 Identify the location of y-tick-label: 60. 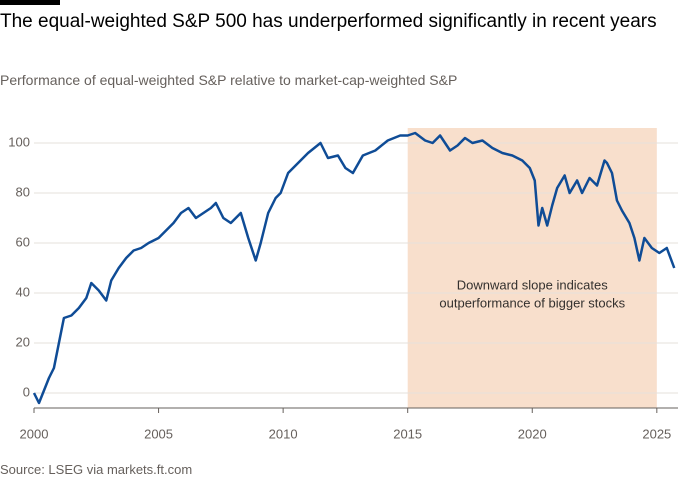
(23, 241).